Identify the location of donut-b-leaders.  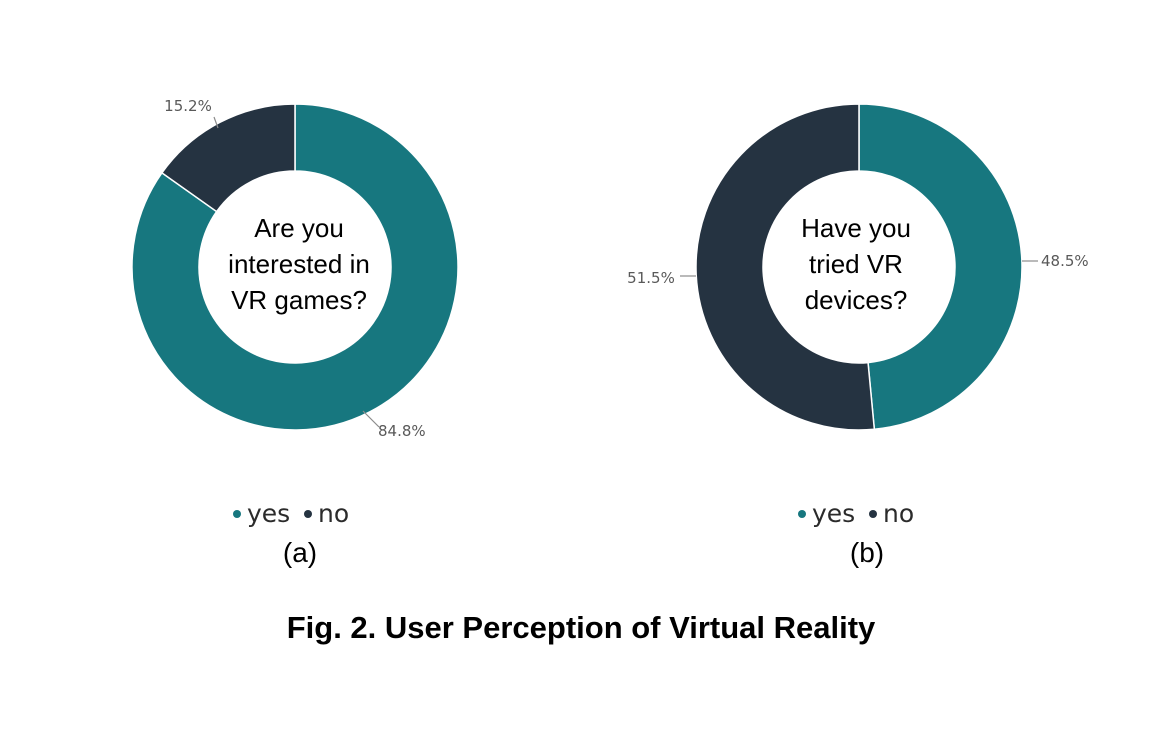
(859, 268).